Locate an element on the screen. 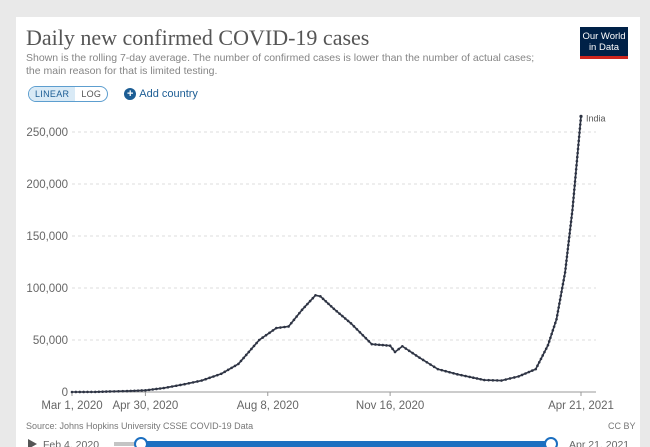 The height and width of the screenshot is (447, 650). y-tick-label: 50,000 is located at coordinates (50, 341).